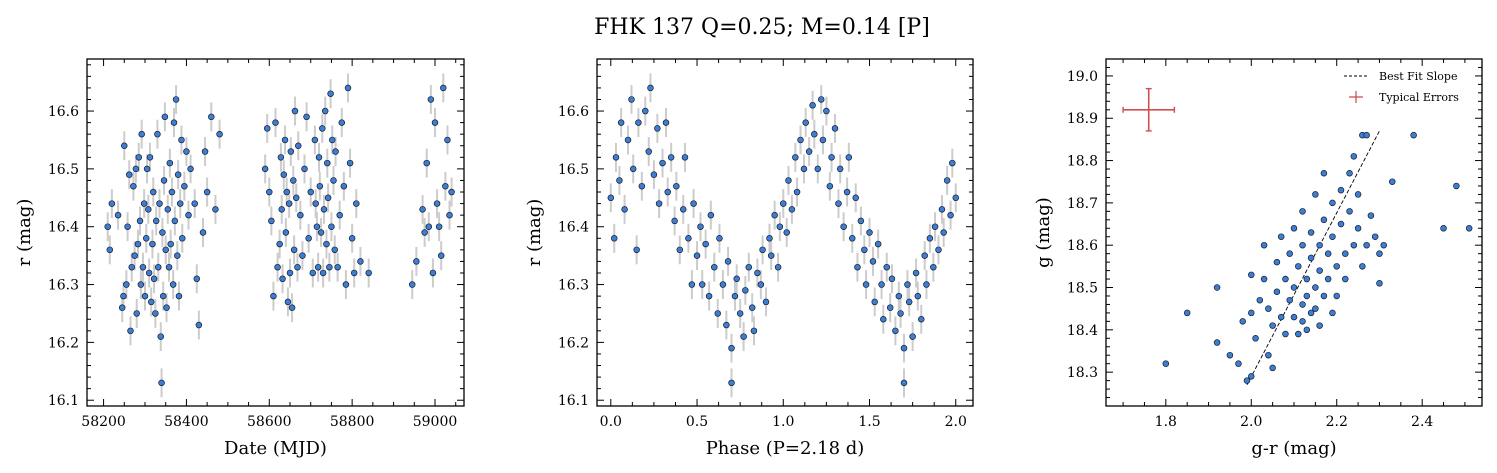  I want to click on x-tick-label: 1.5, so click(869, 422).